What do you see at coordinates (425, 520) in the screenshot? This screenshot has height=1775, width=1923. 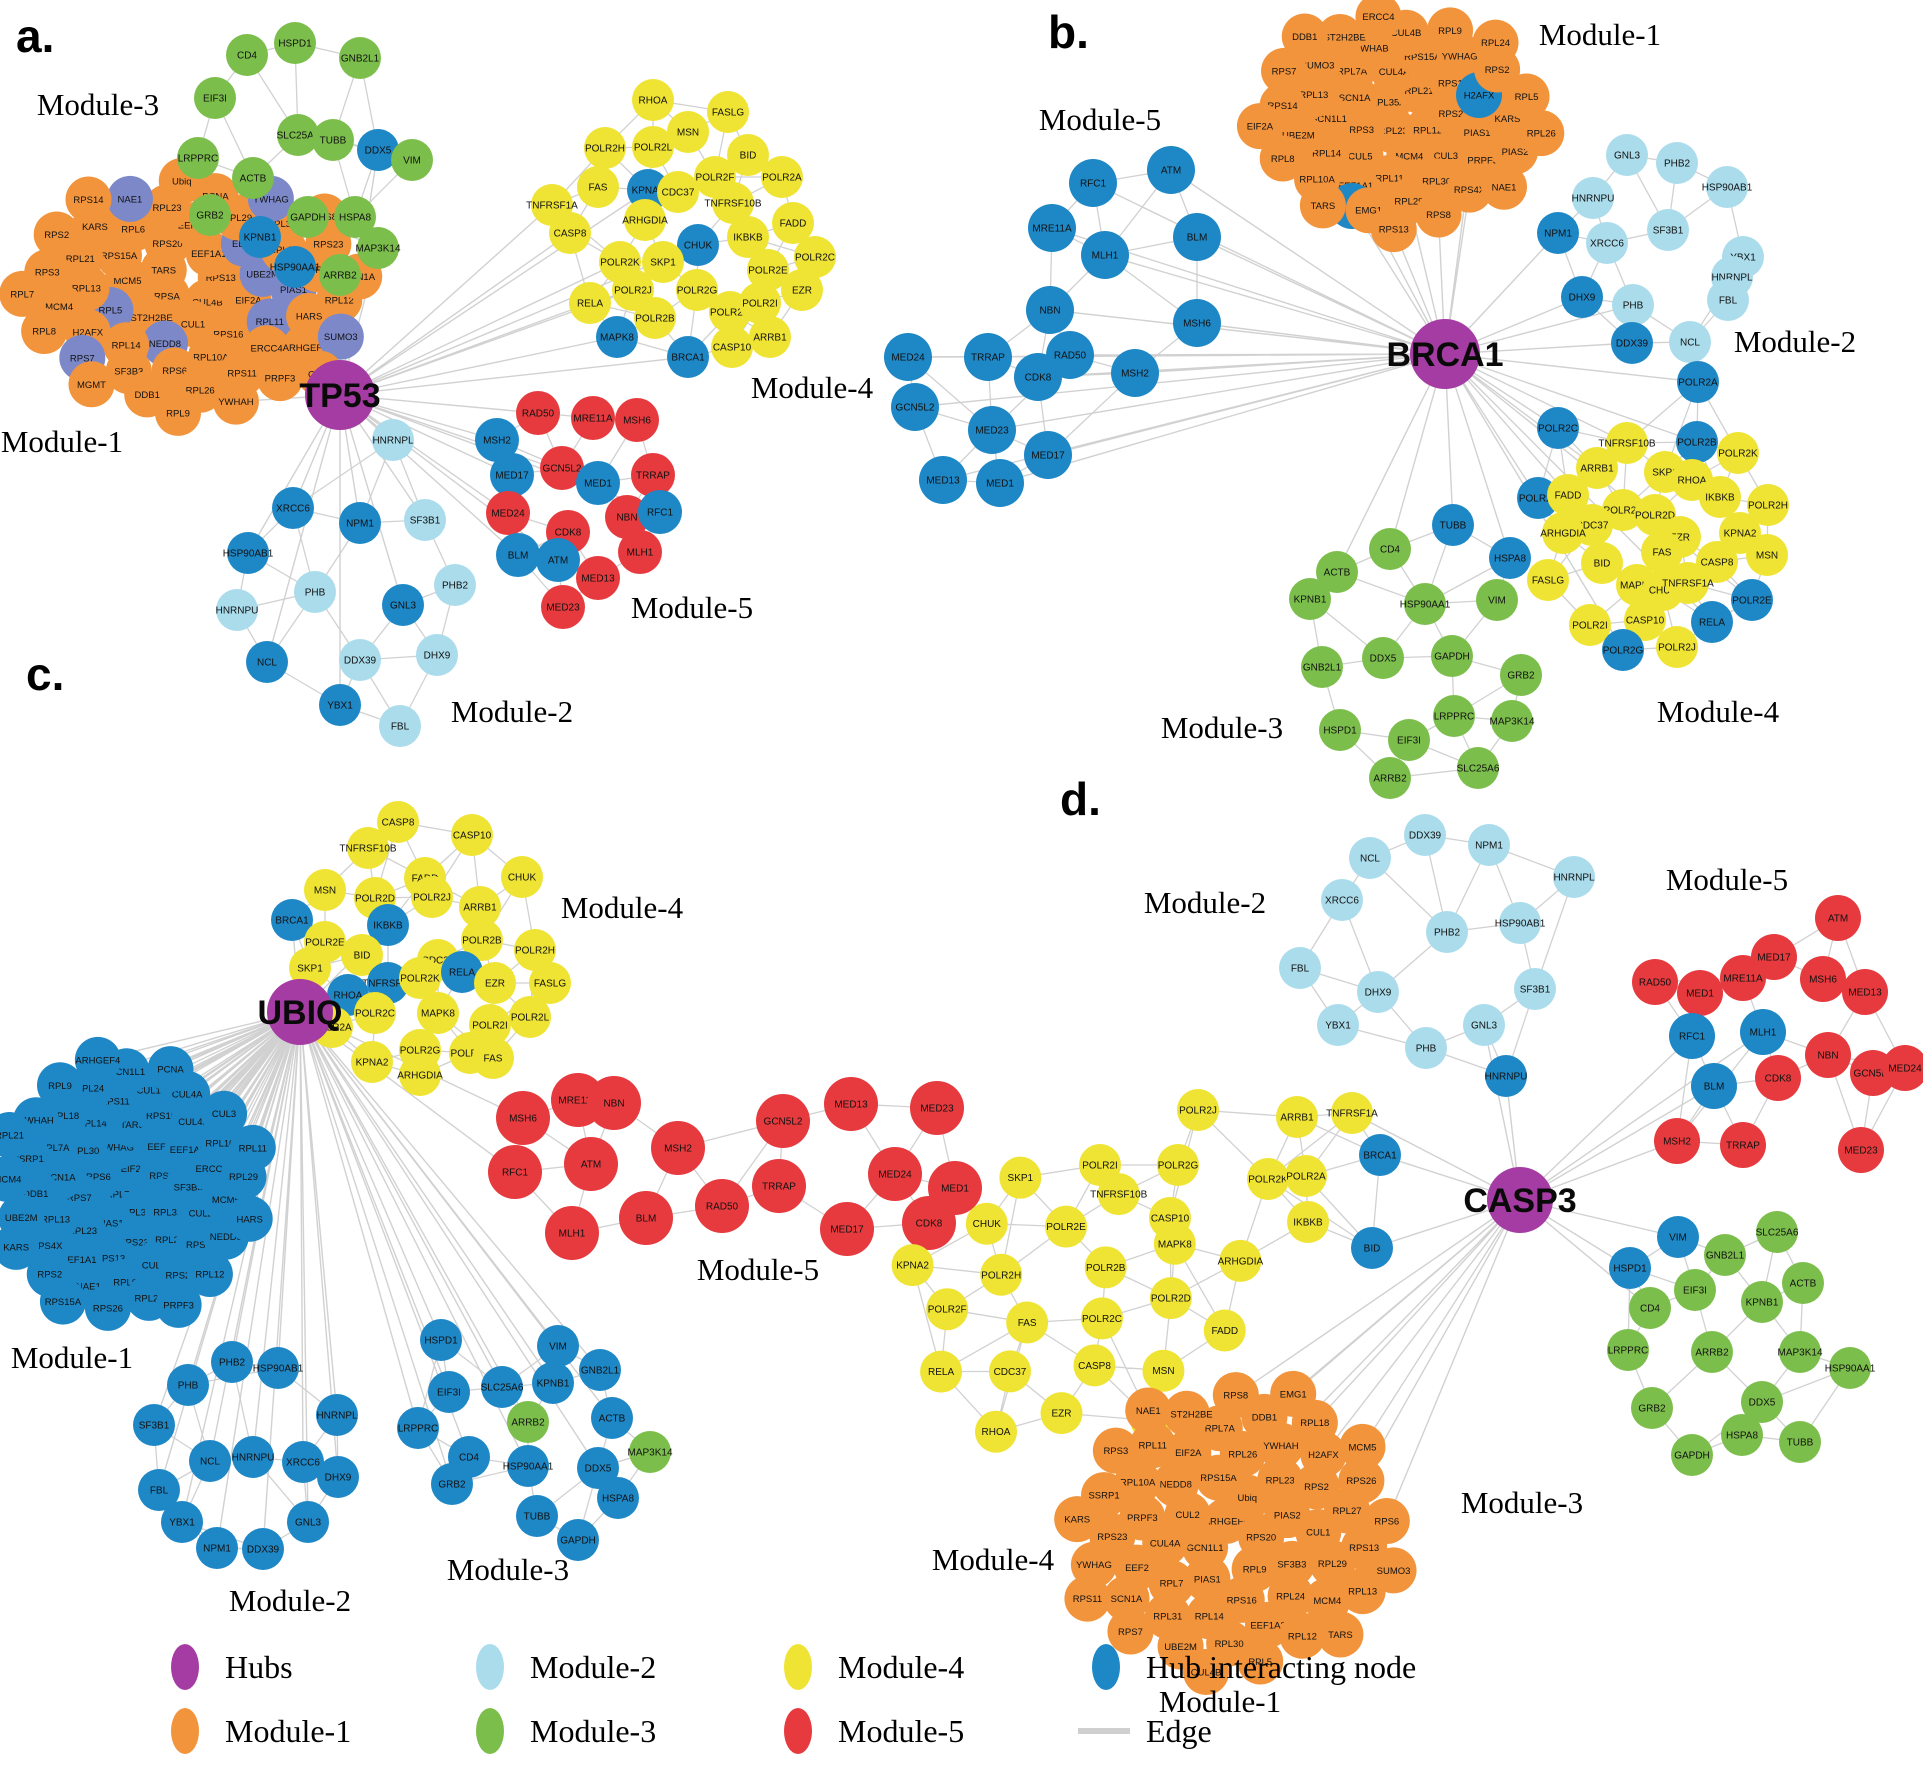 I see `node-SF3B1: SF3B1` at bounding box center [425, 520].